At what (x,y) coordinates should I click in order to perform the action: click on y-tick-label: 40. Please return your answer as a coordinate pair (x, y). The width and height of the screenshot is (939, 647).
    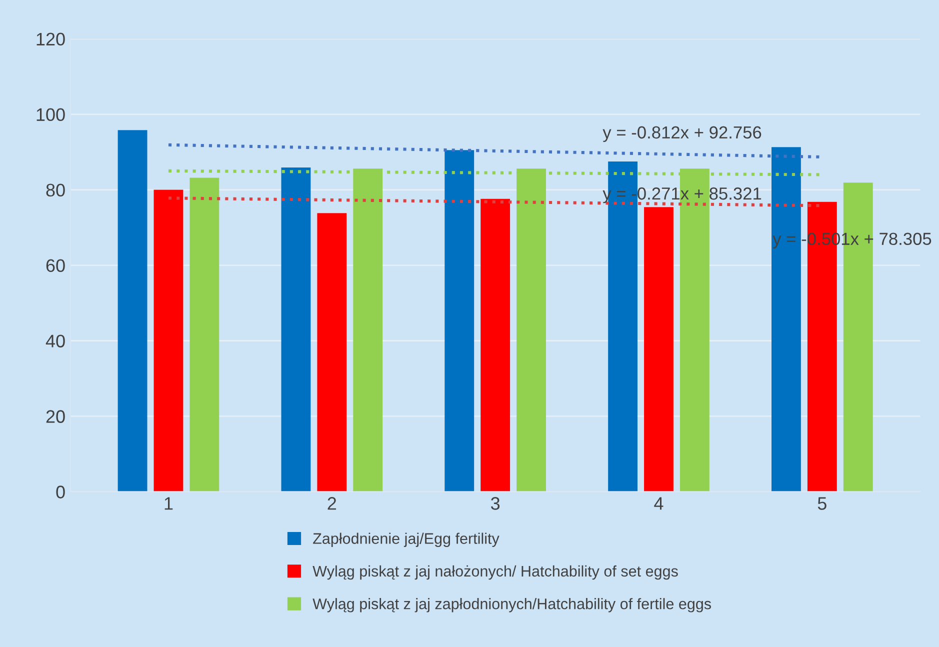
    Looking at the image, I should click on (55, 341).